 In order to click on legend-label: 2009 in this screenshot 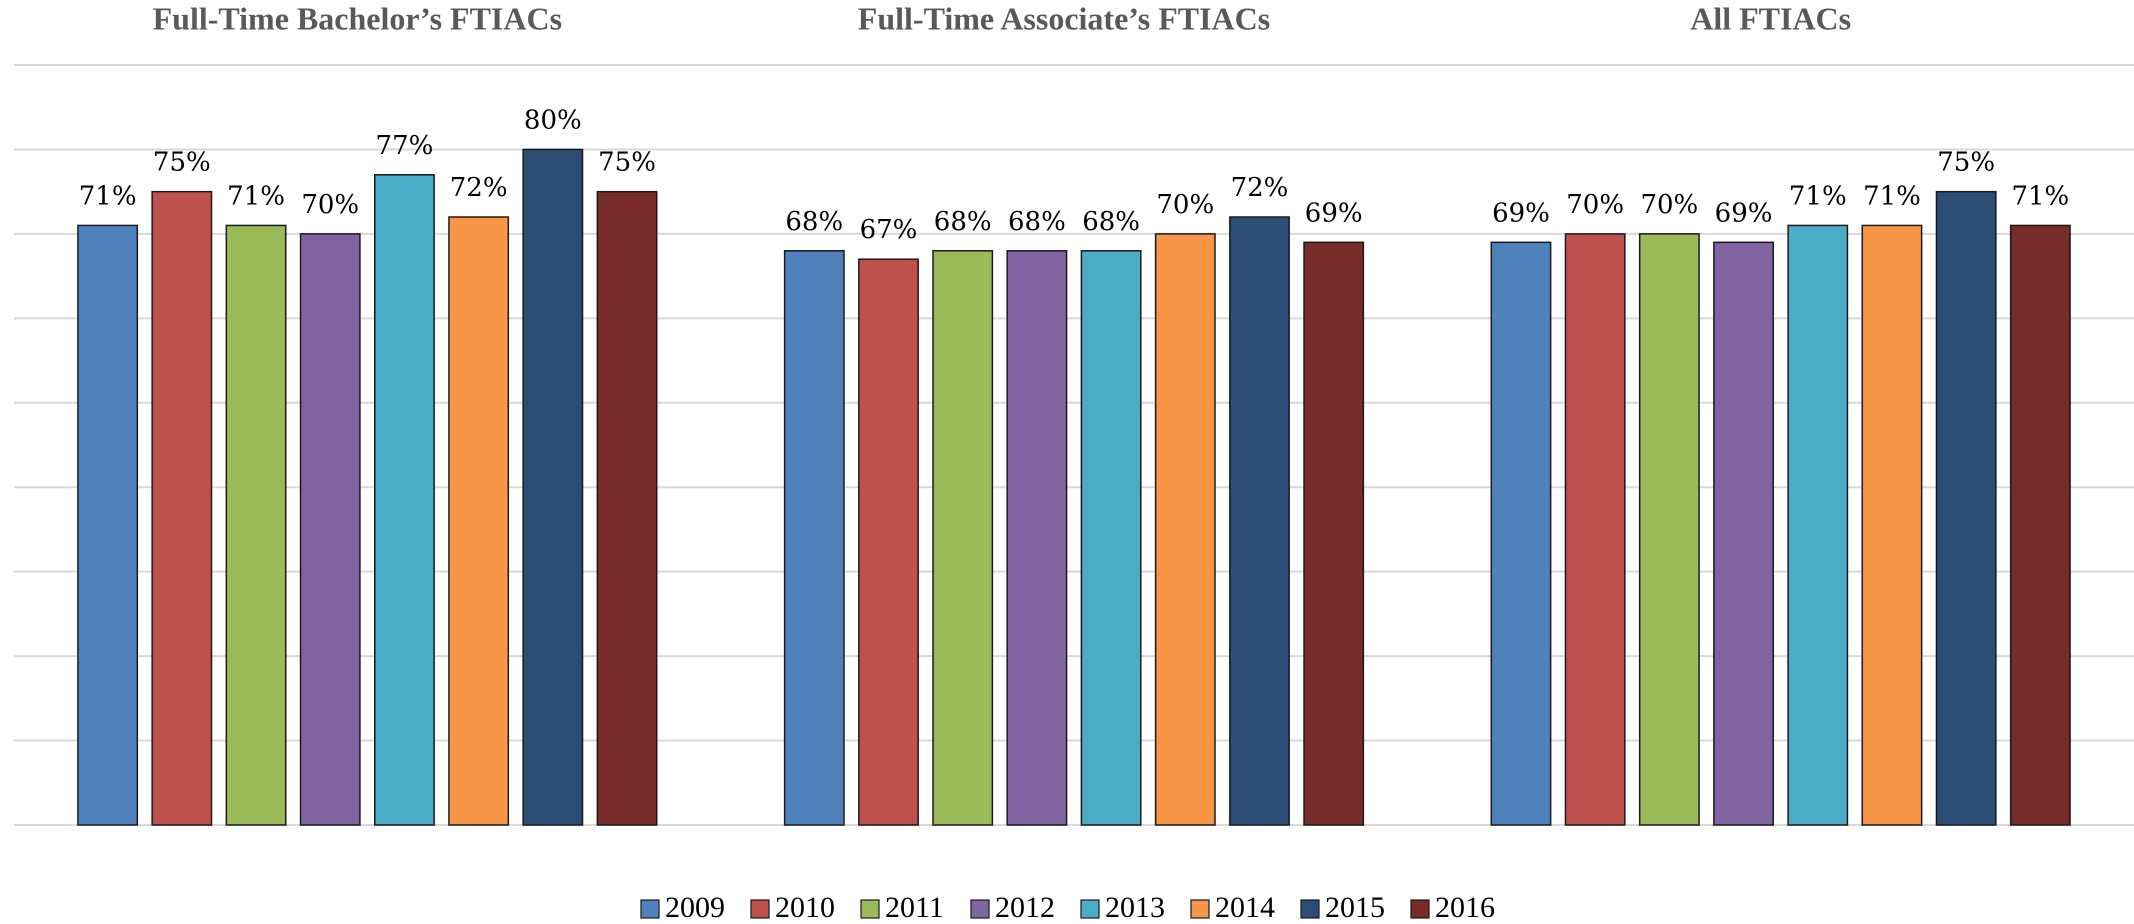, I will do `click(695, 907)`.